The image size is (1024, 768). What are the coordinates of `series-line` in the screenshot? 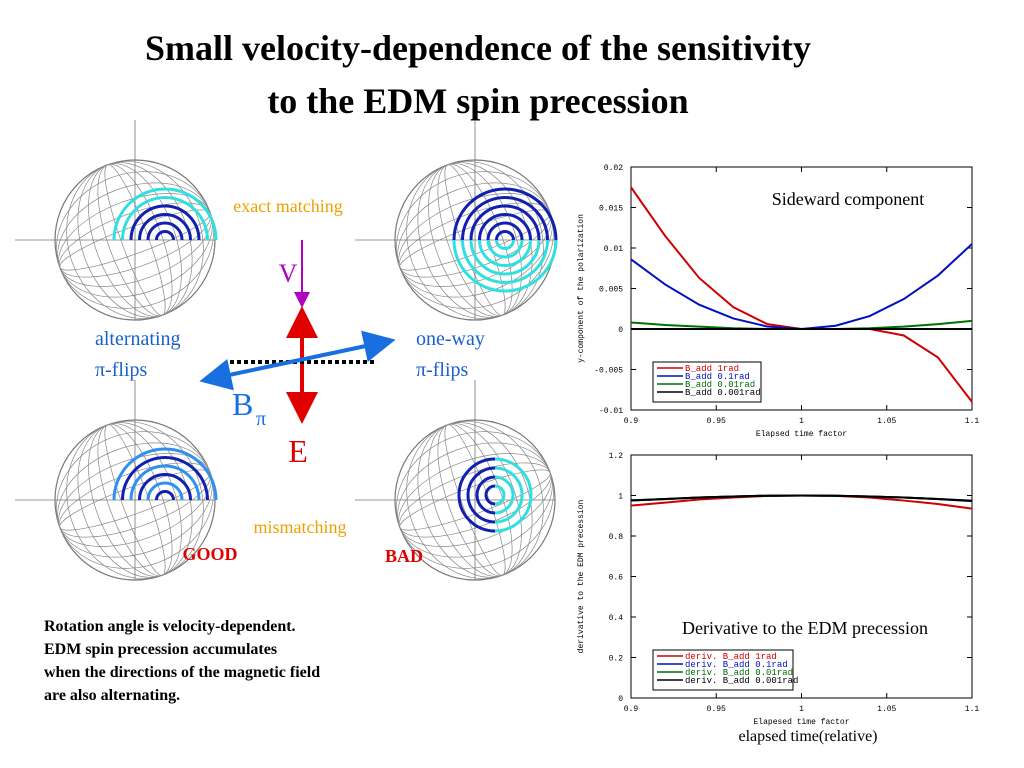 It's located at (801, 498).